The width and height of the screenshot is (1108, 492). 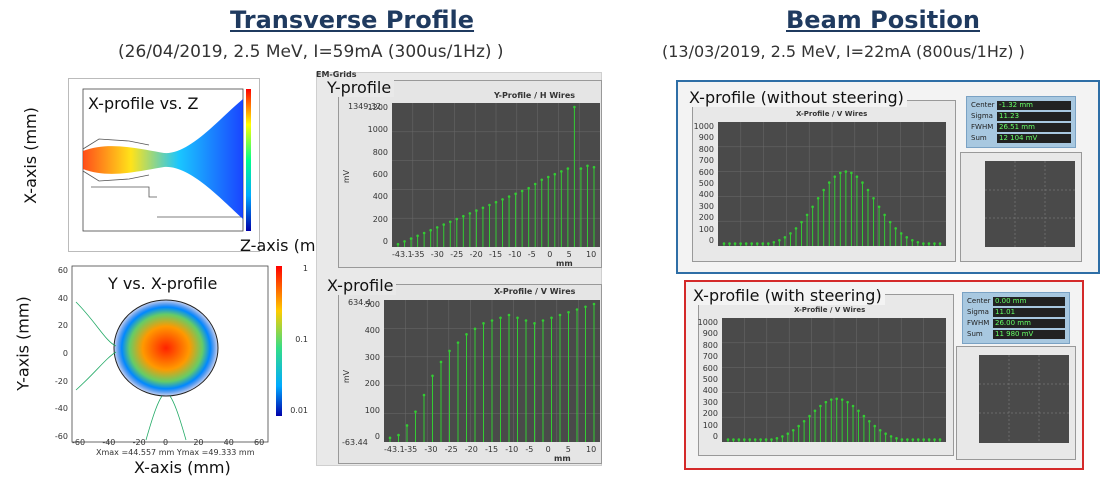 What do you see at coordinates (492, 371) in the screenshot?
I see `x-profile-plot` at bounding box center [492, 371].